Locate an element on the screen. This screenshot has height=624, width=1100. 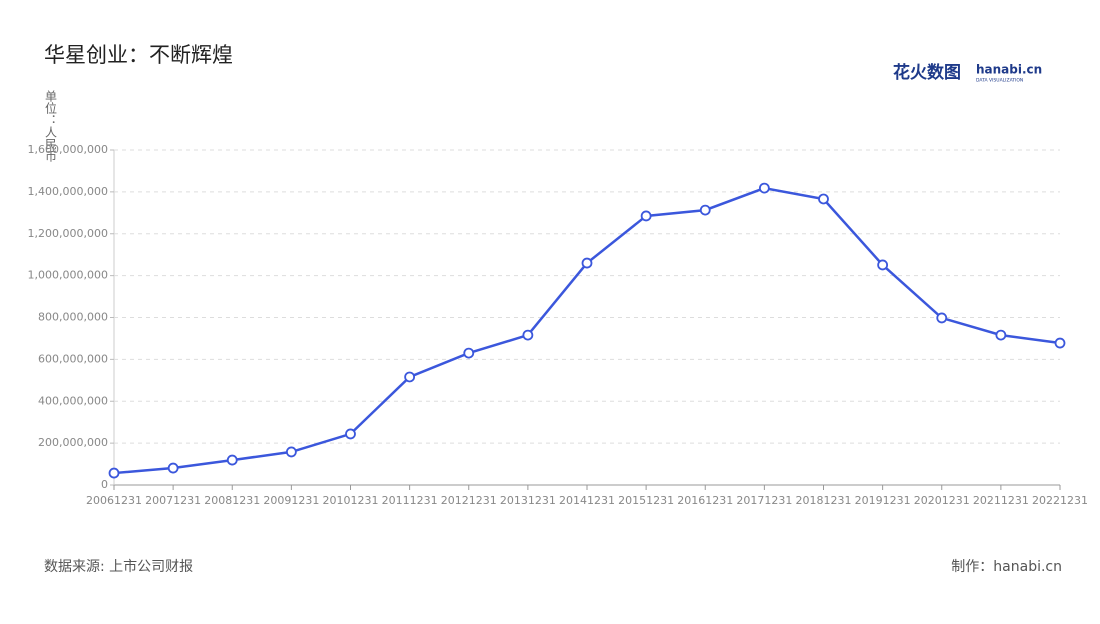
x-tick-label: 20071231 is located at coordinates (173, 500).